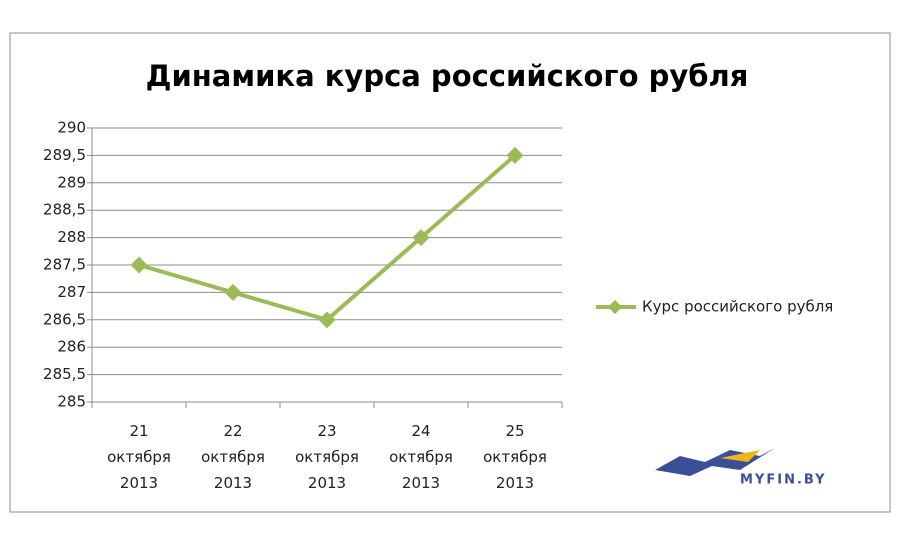 The height and width of the screenshot is (546, 900). I want to click on y-tick-label: 285,5, so click(64, 374).